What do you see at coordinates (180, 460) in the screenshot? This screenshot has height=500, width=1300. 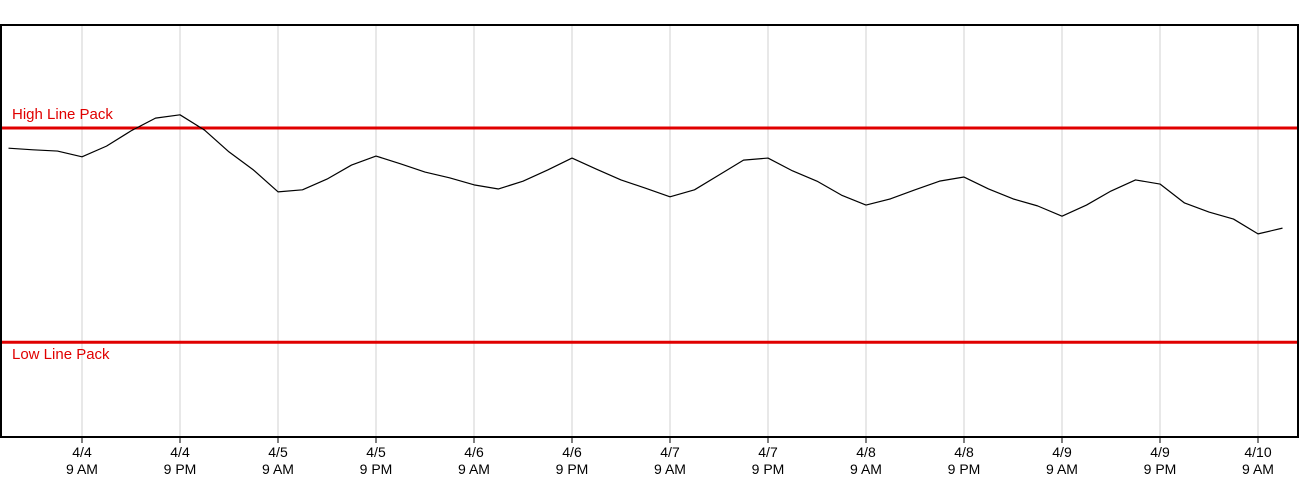 I see `x-tick-label: 4/4 9 PM` at bounding box center [180, 460].